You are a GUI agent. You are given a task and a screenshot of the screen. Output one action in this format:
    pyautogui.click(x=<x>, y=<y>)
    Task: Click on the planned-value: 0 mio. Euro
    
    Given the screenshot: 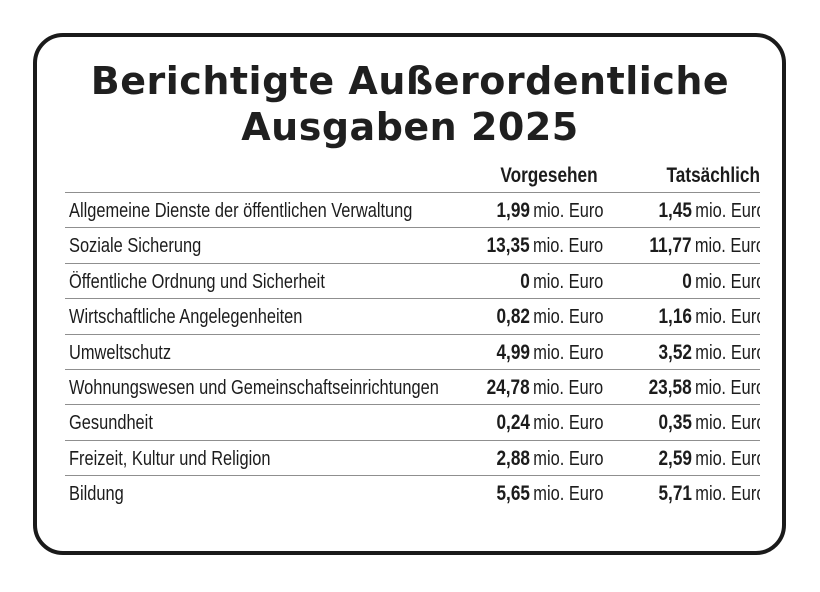 What is the action you would take?
    pyautogui.click(x=561, y=281)
    